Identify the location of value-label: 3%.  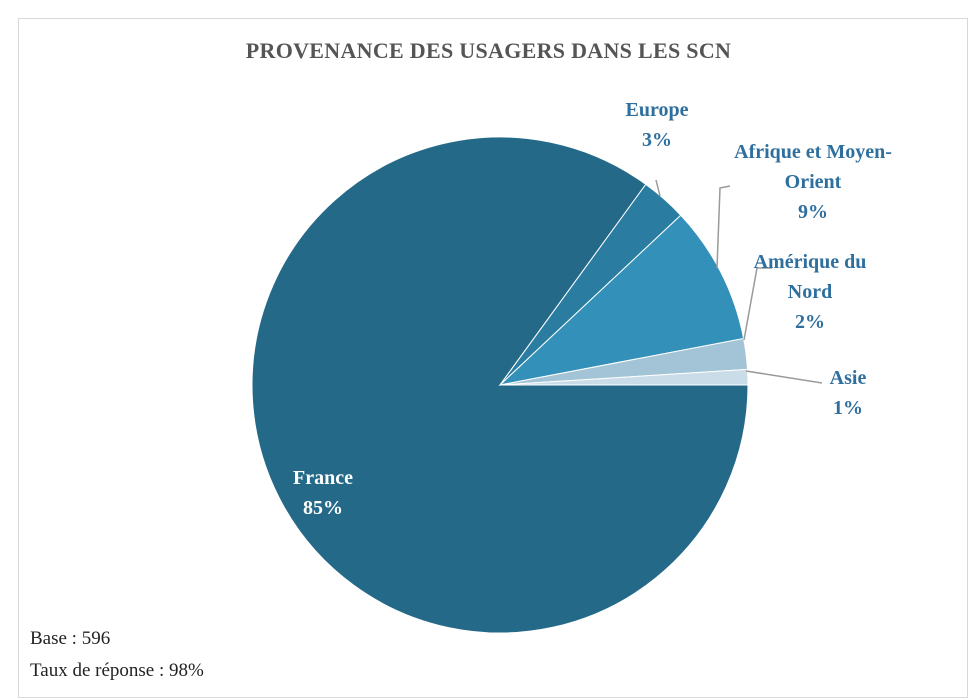
(657, 140).